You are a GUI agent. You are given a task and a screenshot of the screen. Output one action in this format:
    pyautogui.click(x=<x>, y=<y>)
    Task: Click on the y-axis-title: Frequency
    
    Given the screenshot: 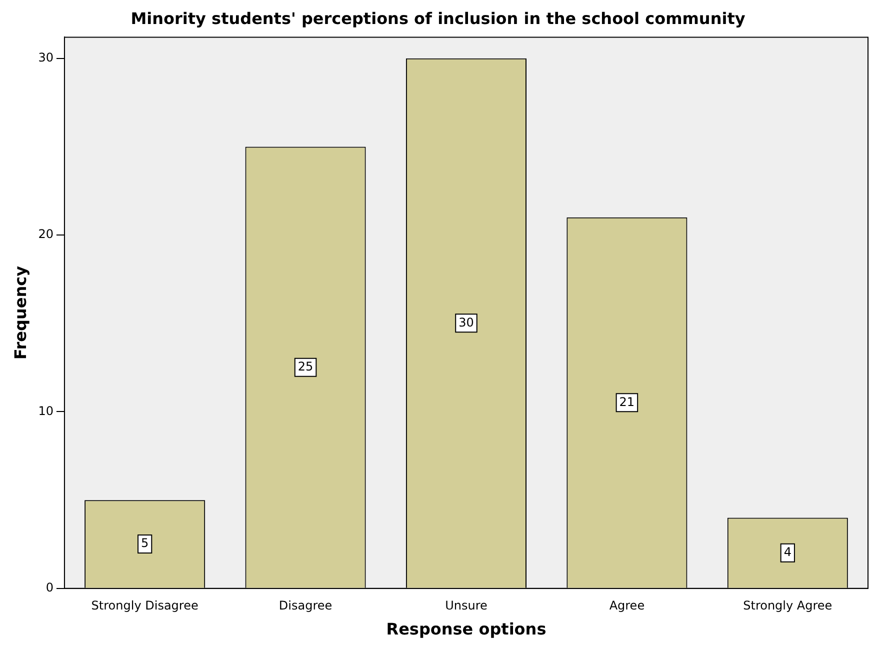 What is the action you would take?
    pyautogui.click(x=20, y=312)
    